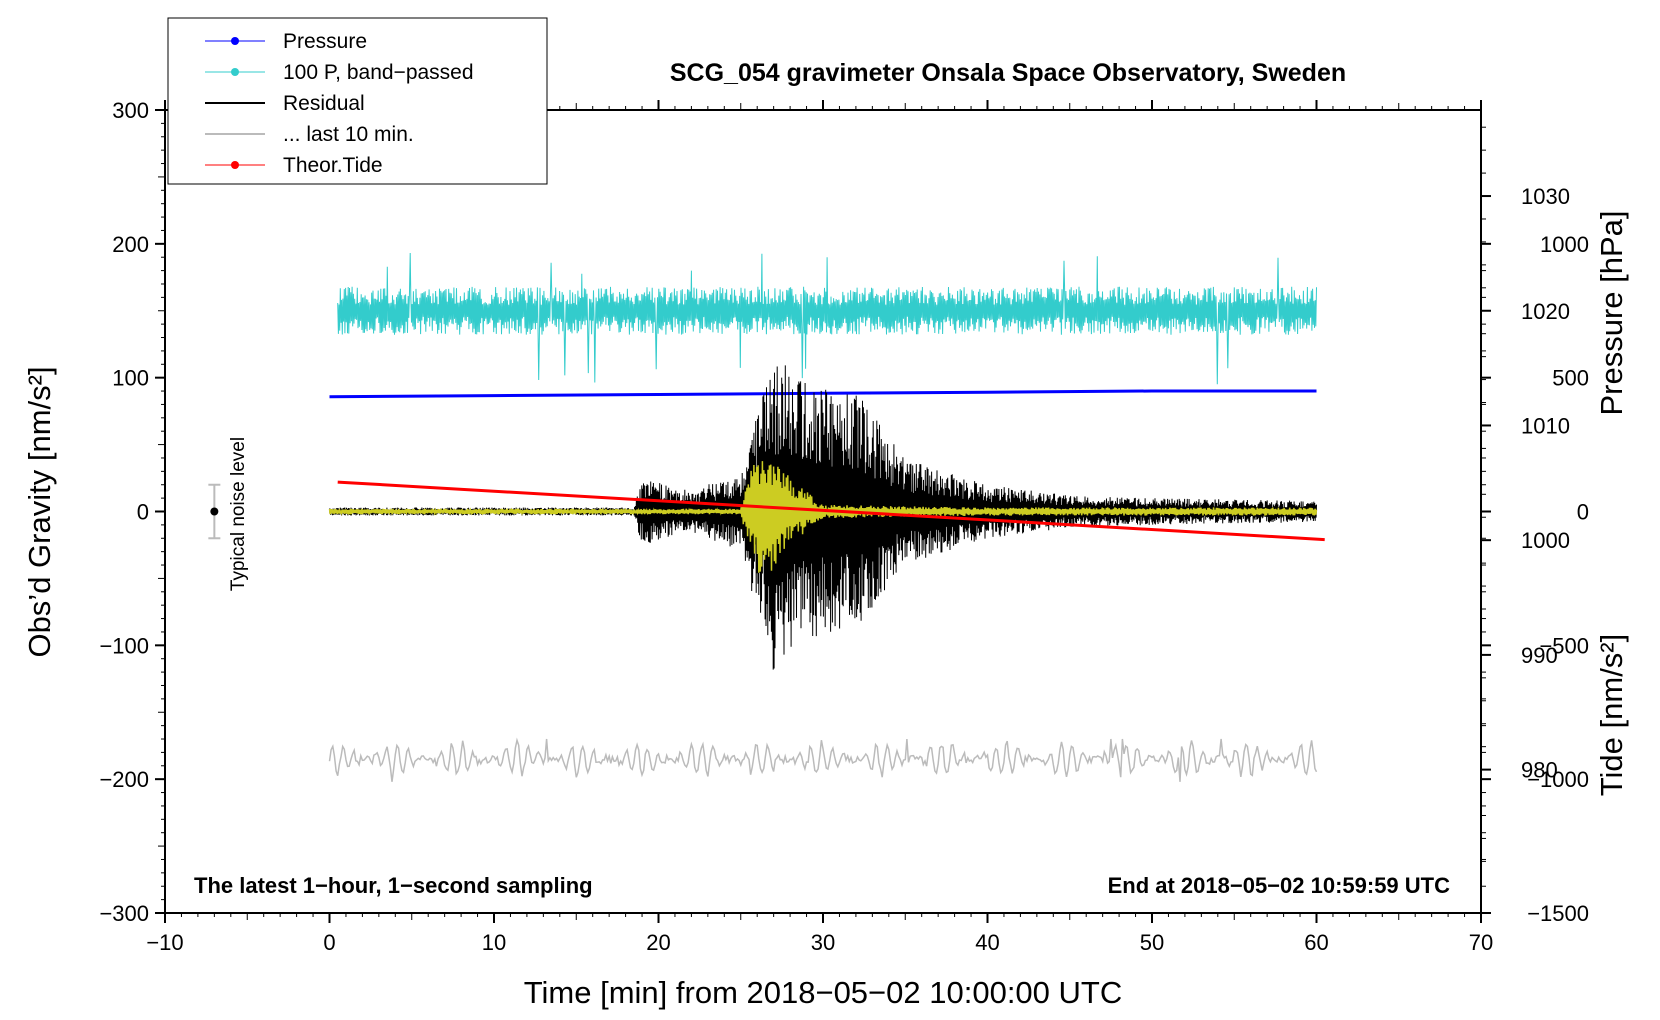  I want to click on legend-label: ... last 10 min., so click(348, 134).